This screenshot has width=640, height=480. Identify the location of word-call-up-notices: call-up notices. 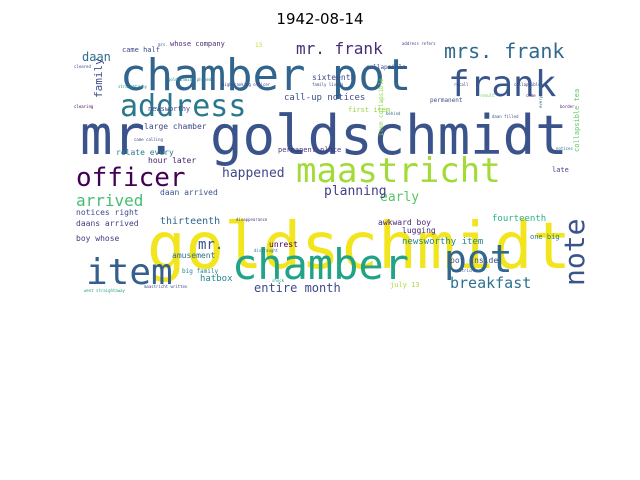
(324, 98).